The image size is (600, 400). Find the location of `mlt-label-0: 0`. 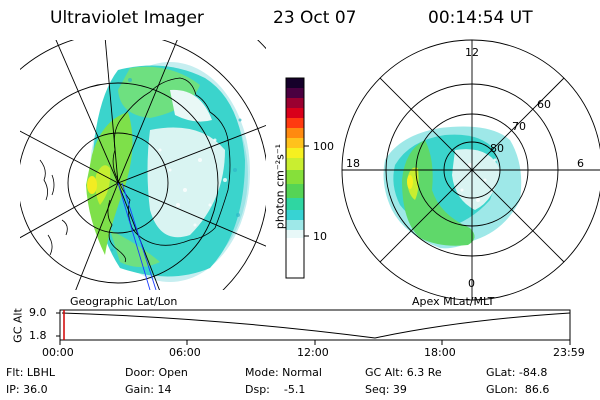

mlt-label-0: 0 is located at coordinates (471, 283).